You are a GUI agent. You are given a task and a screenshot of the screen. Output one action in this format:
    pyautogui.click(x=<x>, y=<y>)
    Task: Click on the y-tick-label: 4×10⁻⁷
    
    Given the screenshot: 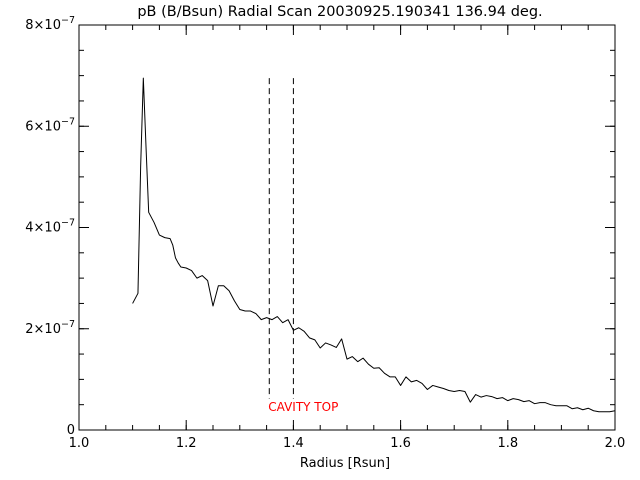 What is the action you would take?
    pyautogui.click(x=50, y=227)
    